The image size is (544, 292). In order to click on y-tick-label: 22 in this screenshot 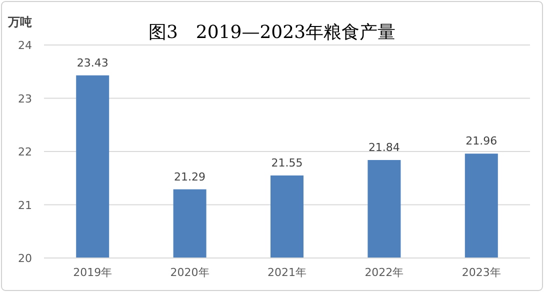, I will do `click(25, 152)`.